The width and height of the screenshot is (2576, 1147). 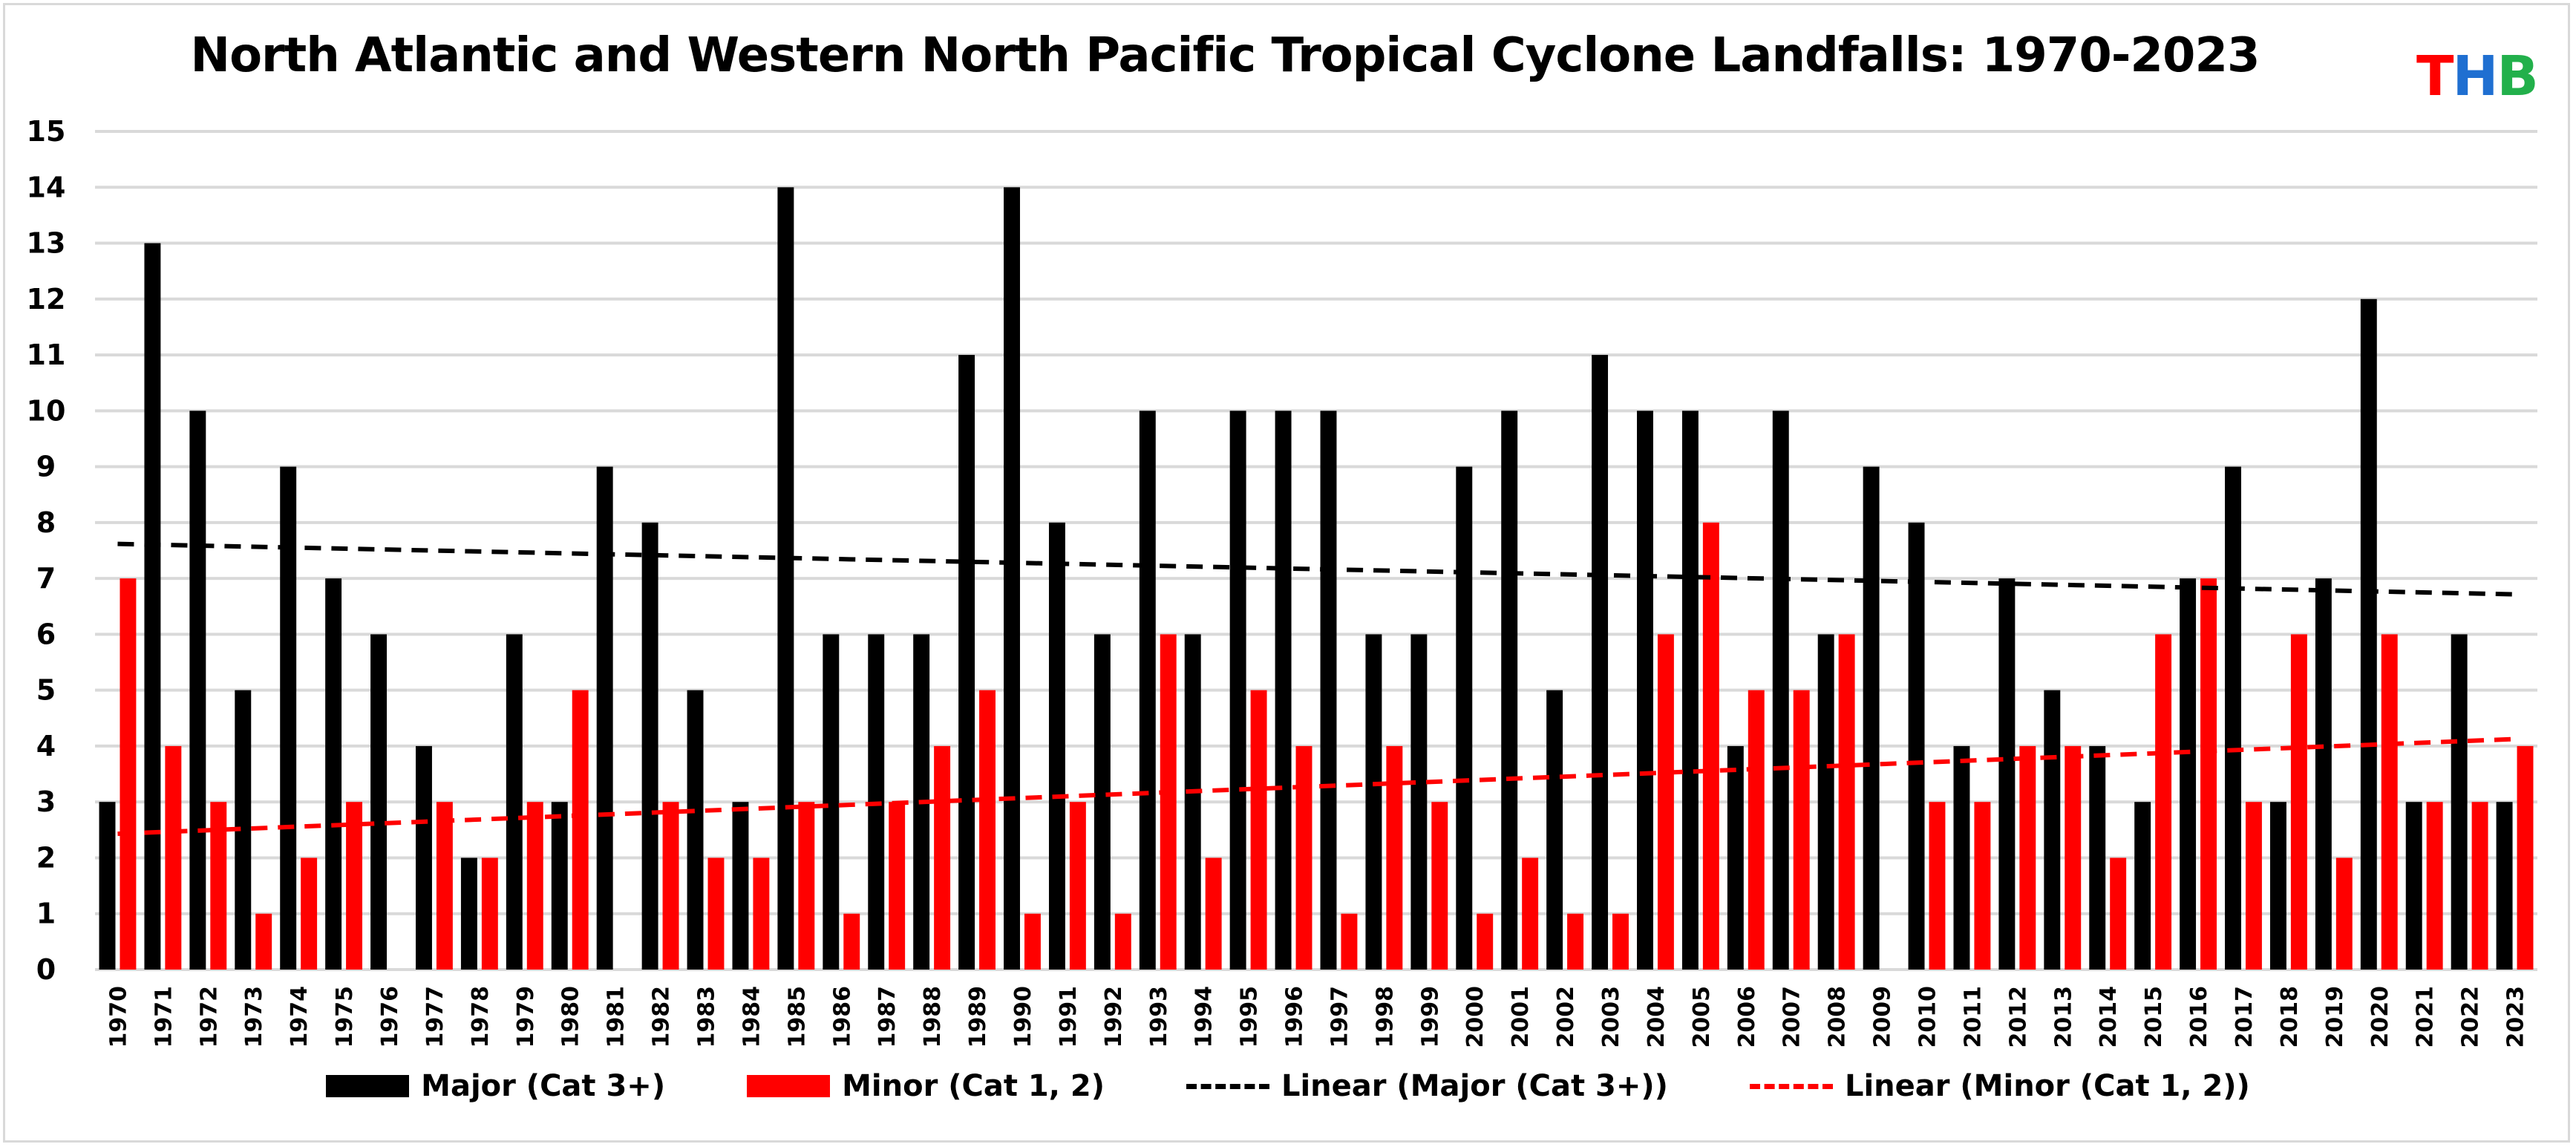 What do you see at coordinates (2471, 1017) in the screenshot?
I see `x-tick-label: 2022` at bounding box center [2471, 1017].